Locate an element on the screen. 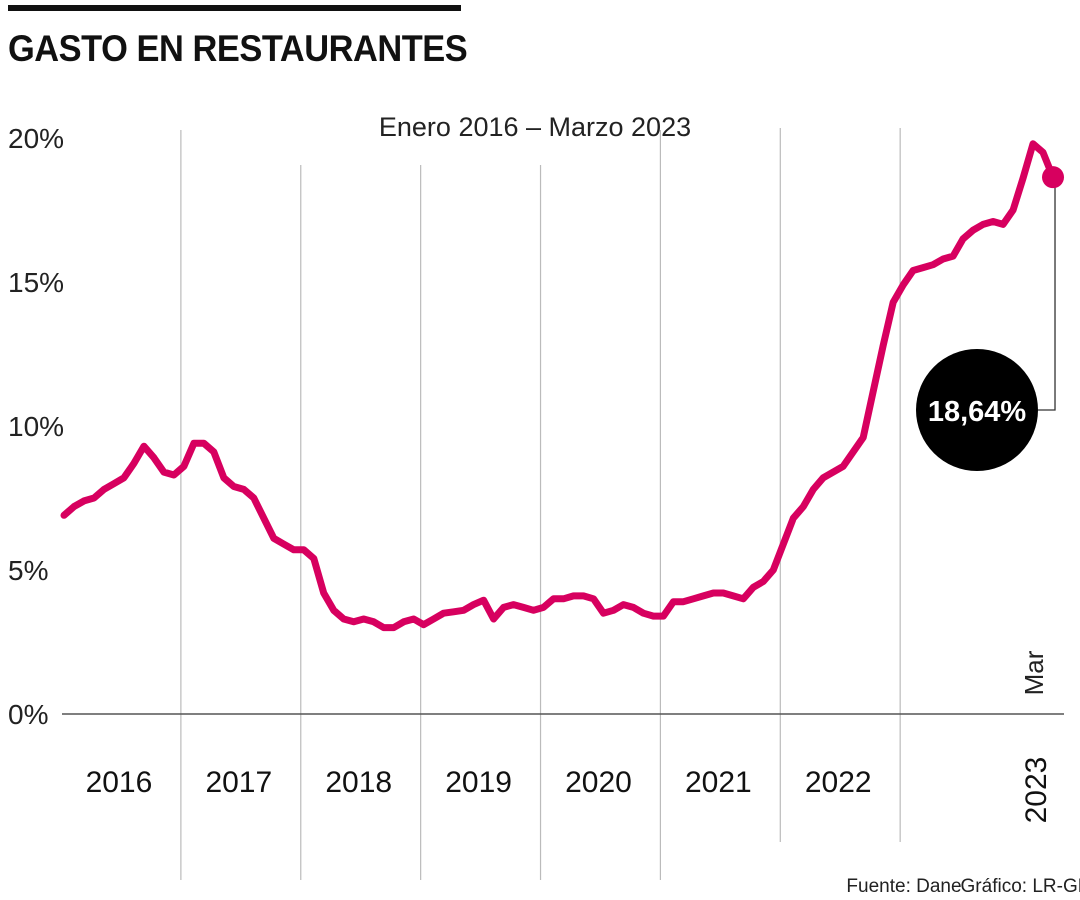 The width and height of the screenshot is (1080, 900). y-tick-label: 0% is located at coordinates (28, 714).